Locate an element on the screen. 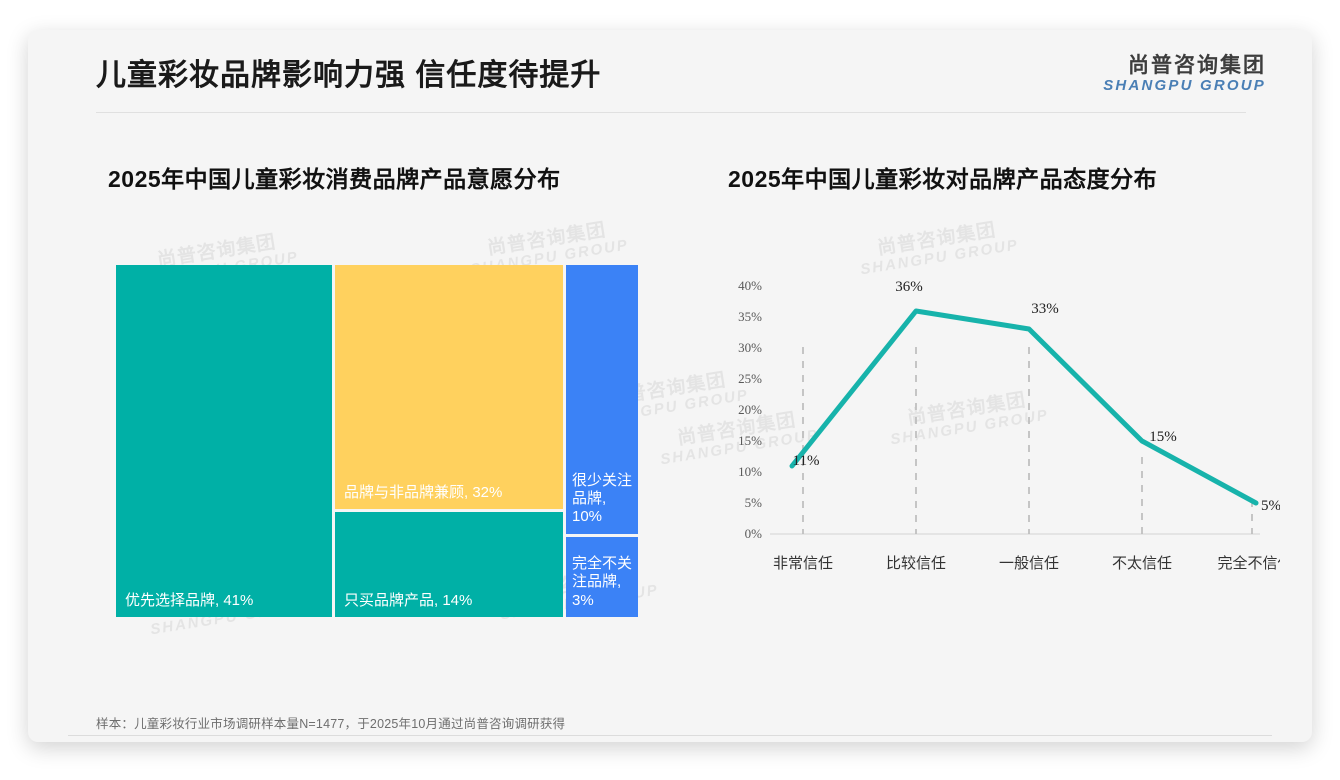 The image size is (1340, 780). treemap-column-1: 优先选择品牌, 41% is located at coordinates (224, 441).